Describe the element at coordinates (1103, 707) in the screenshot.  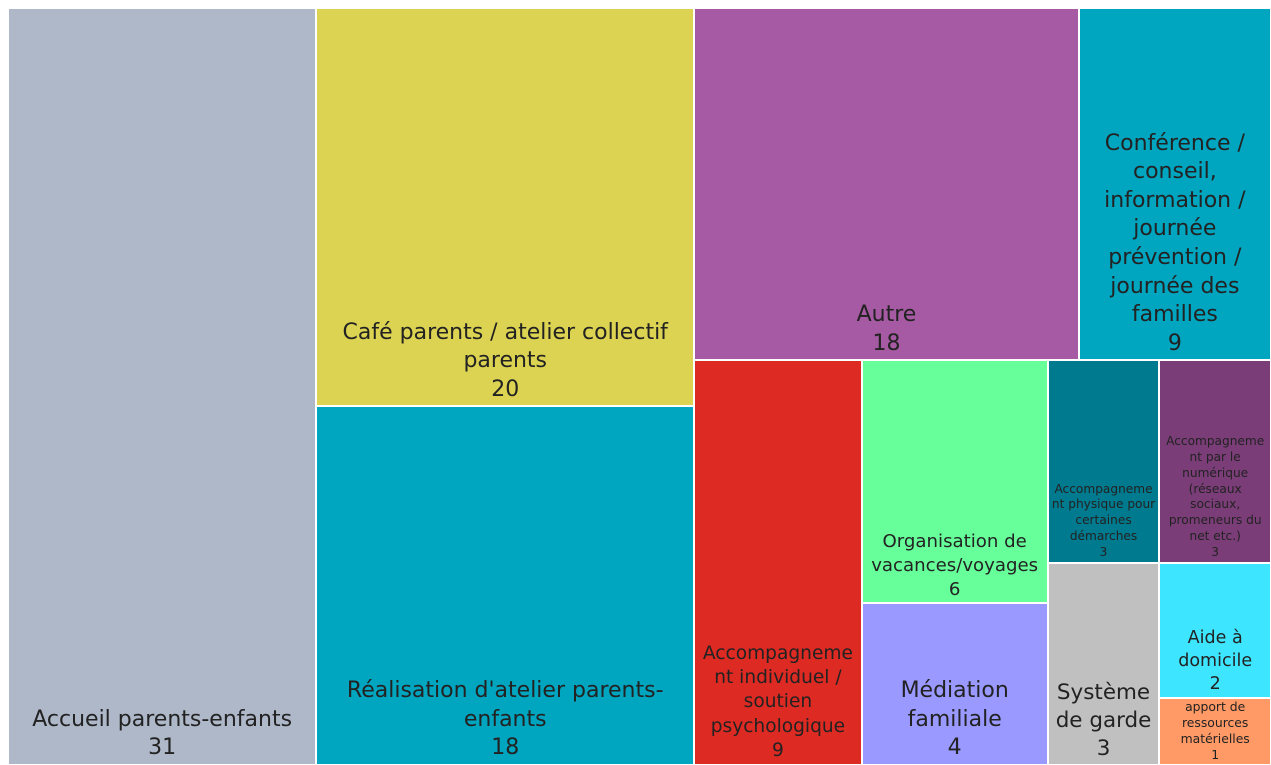
I see `cell-label: Système de garde` at that location.